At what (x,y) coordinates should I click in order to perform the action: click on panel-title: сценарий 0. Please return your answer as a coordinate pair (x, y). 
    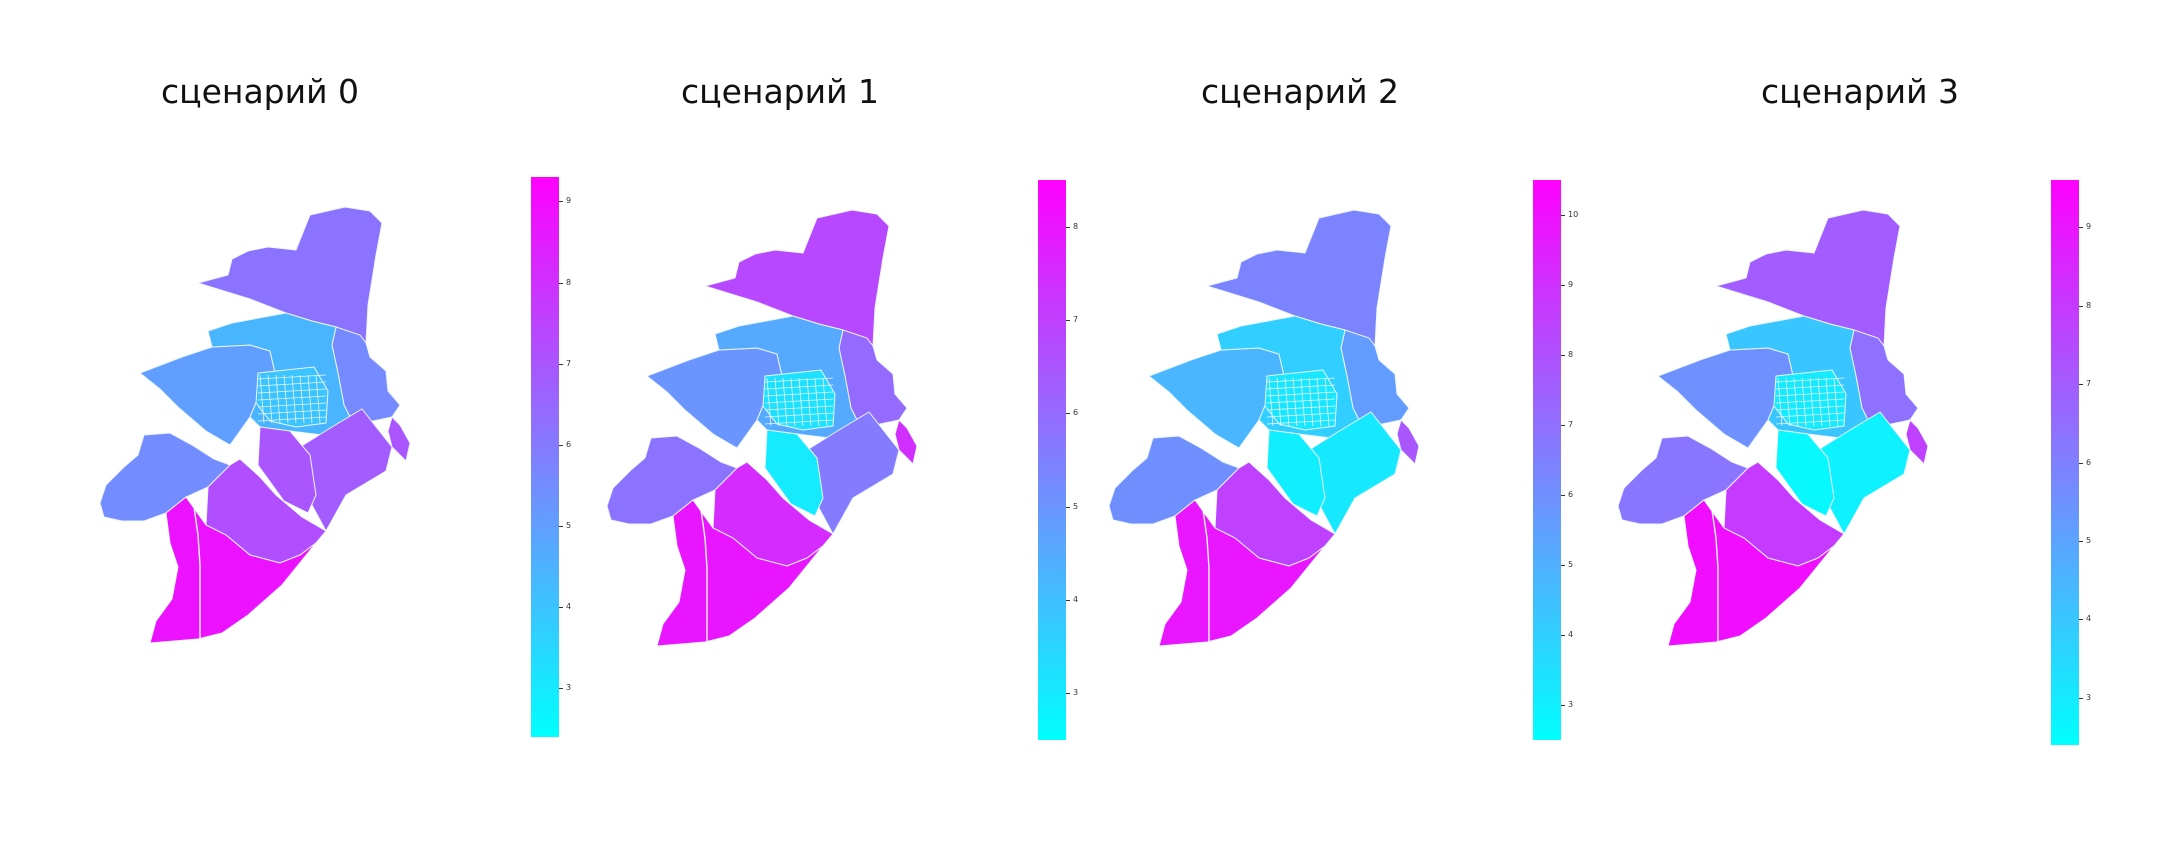
    Looking at the image, I should click on (260, 91).